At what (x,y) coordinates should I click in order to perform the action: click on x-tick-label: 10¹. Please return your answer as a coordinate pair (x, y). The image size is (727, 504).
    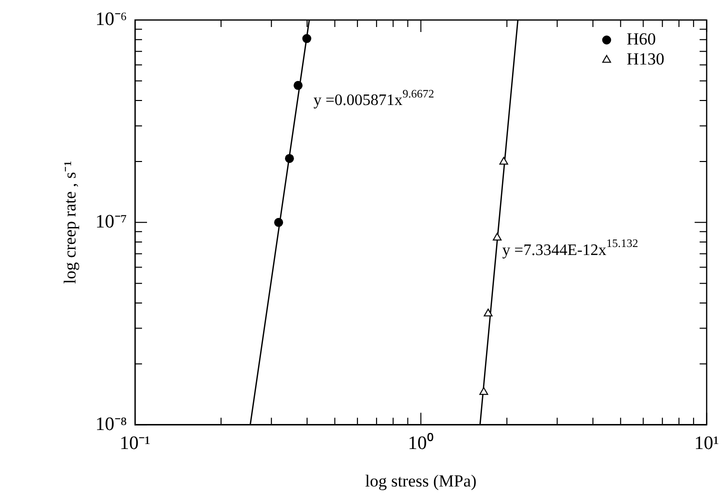
    Looking at the image, I should click on (707, 443).